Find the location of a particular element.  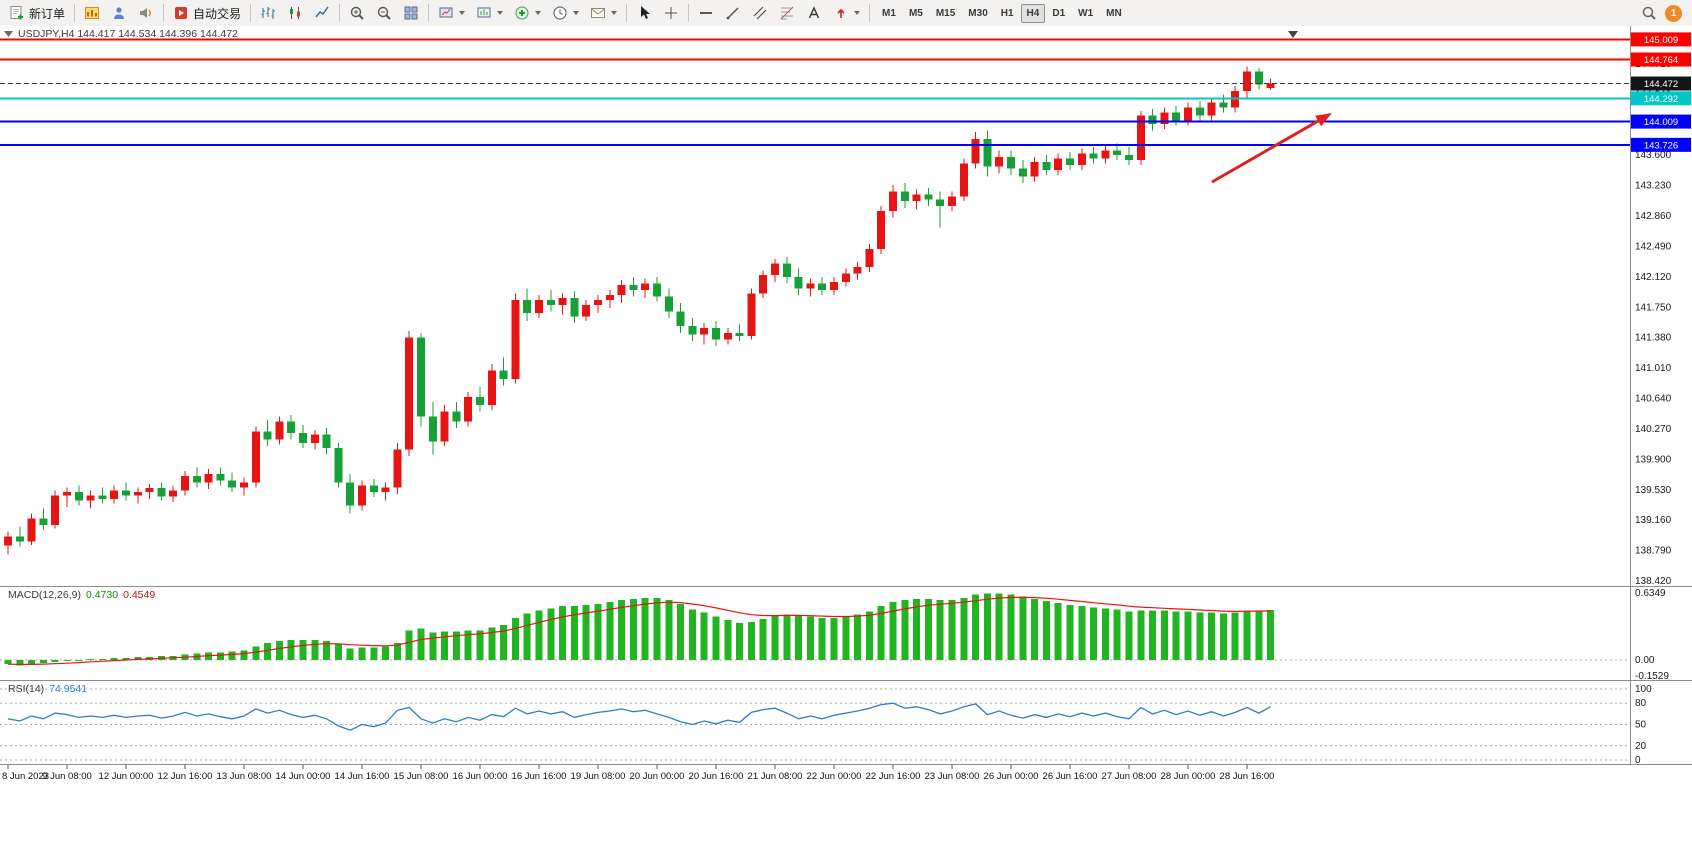

macd-label: MACD(12,26,9) 0.4730 0.4549 is located at coordinates (81, 595).